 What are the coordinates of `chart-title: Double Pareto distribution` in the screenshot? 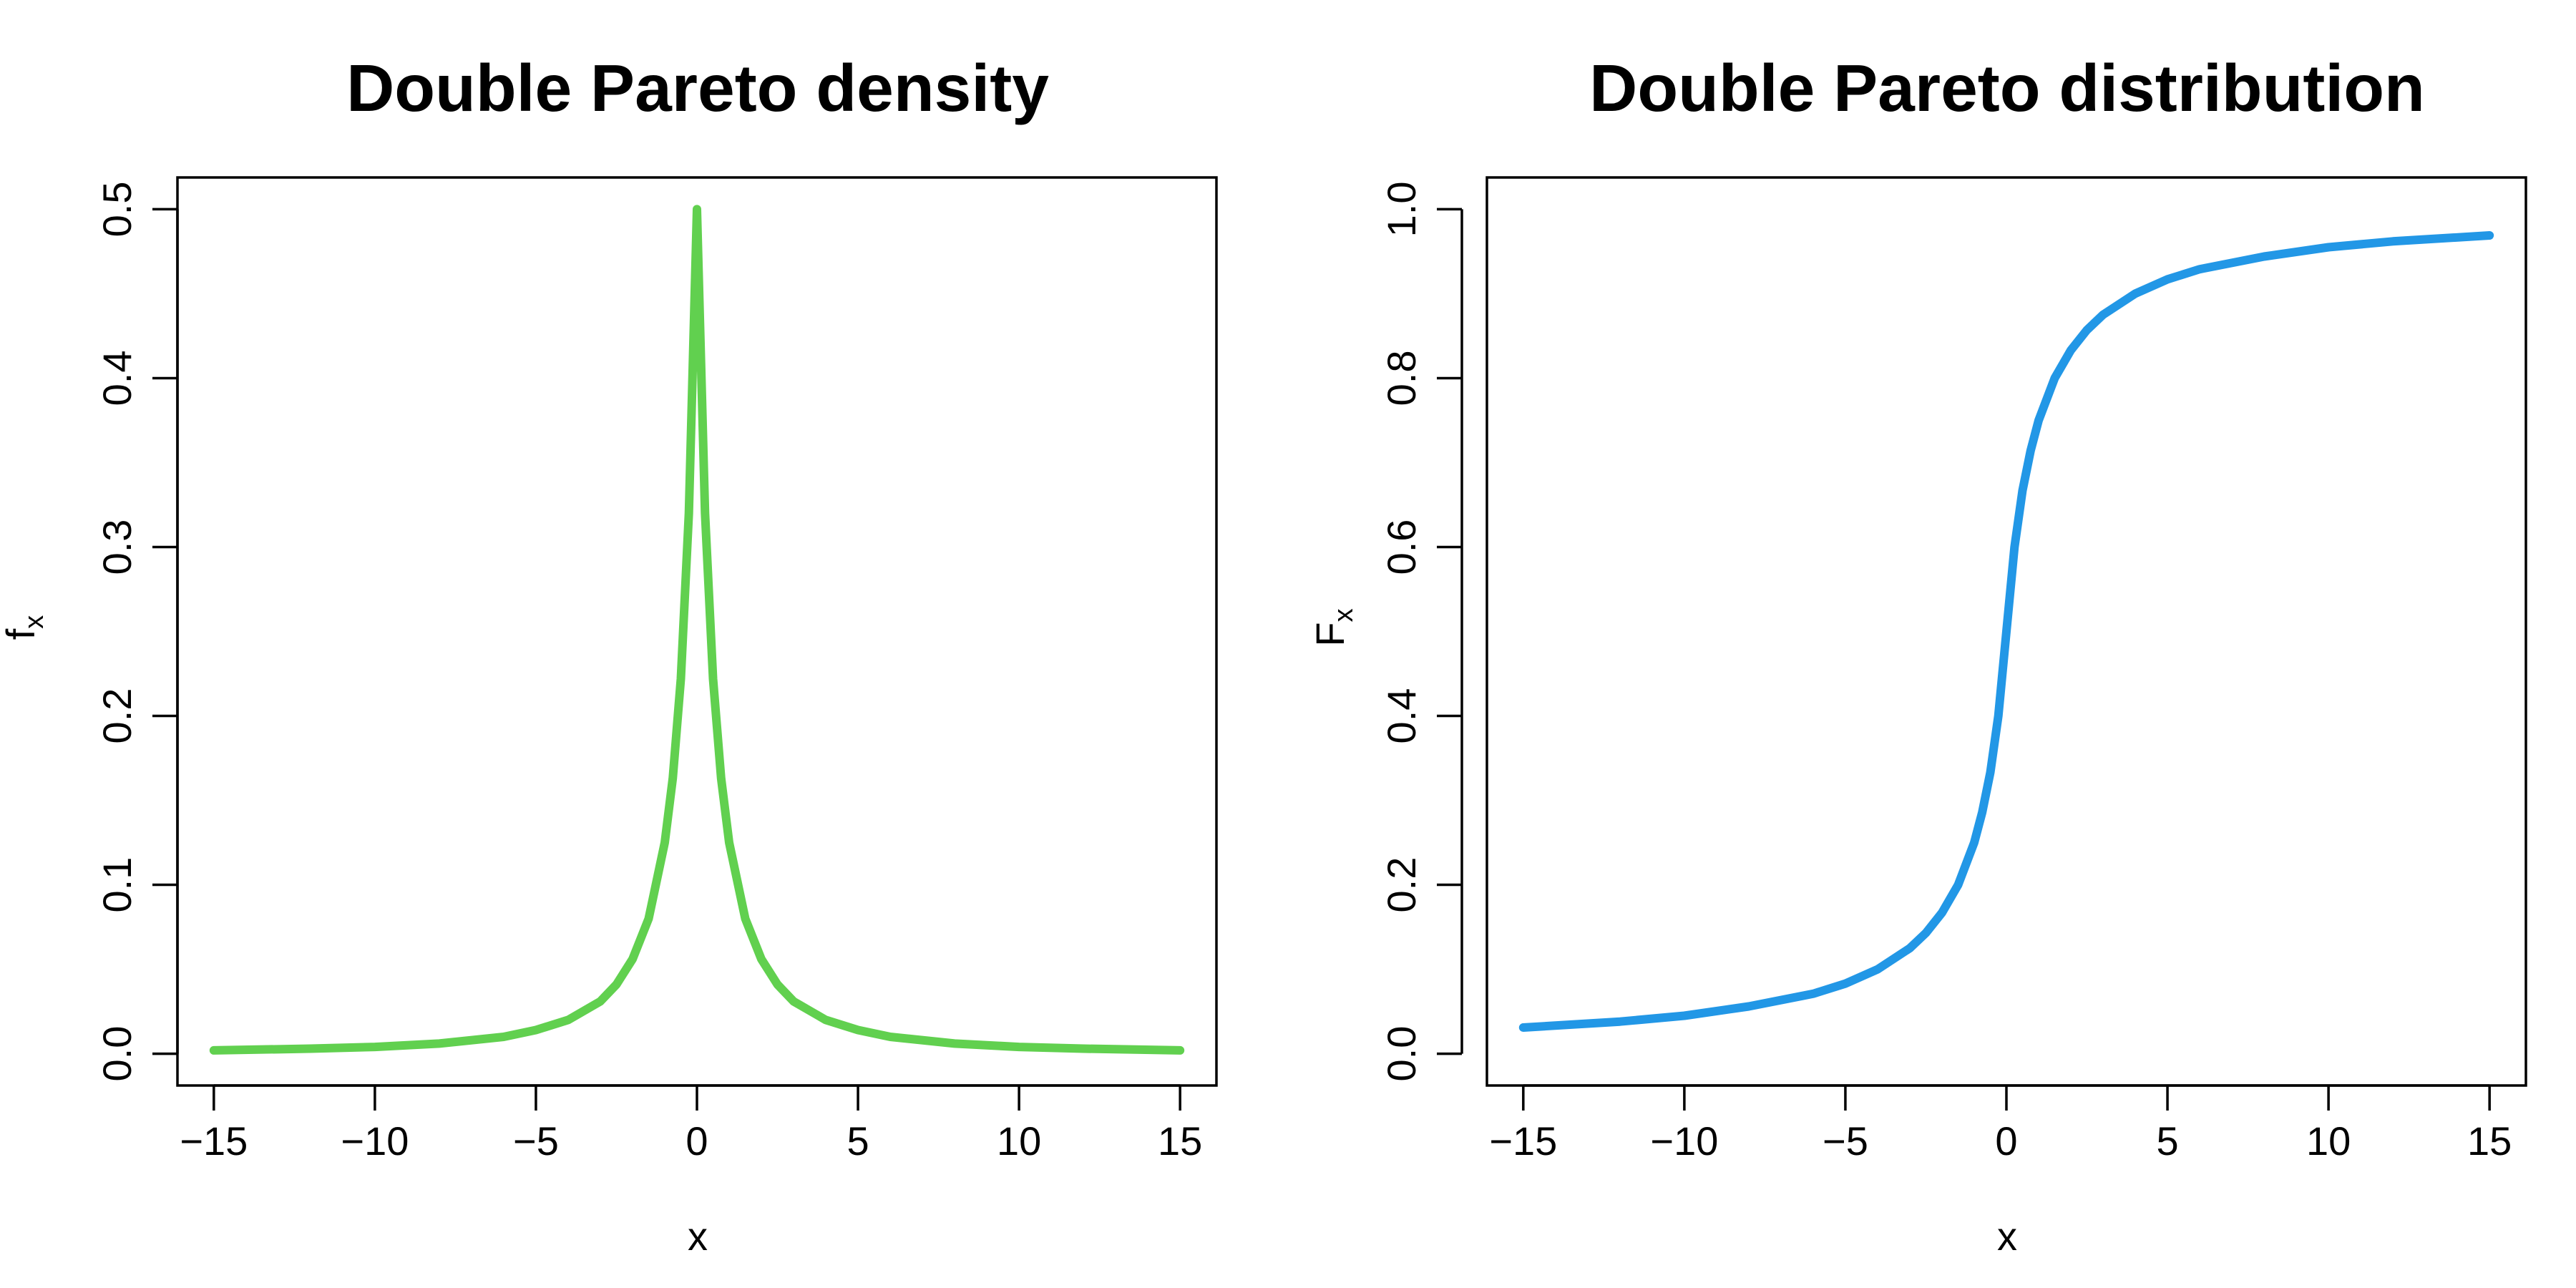 It's located at (2007, 88).